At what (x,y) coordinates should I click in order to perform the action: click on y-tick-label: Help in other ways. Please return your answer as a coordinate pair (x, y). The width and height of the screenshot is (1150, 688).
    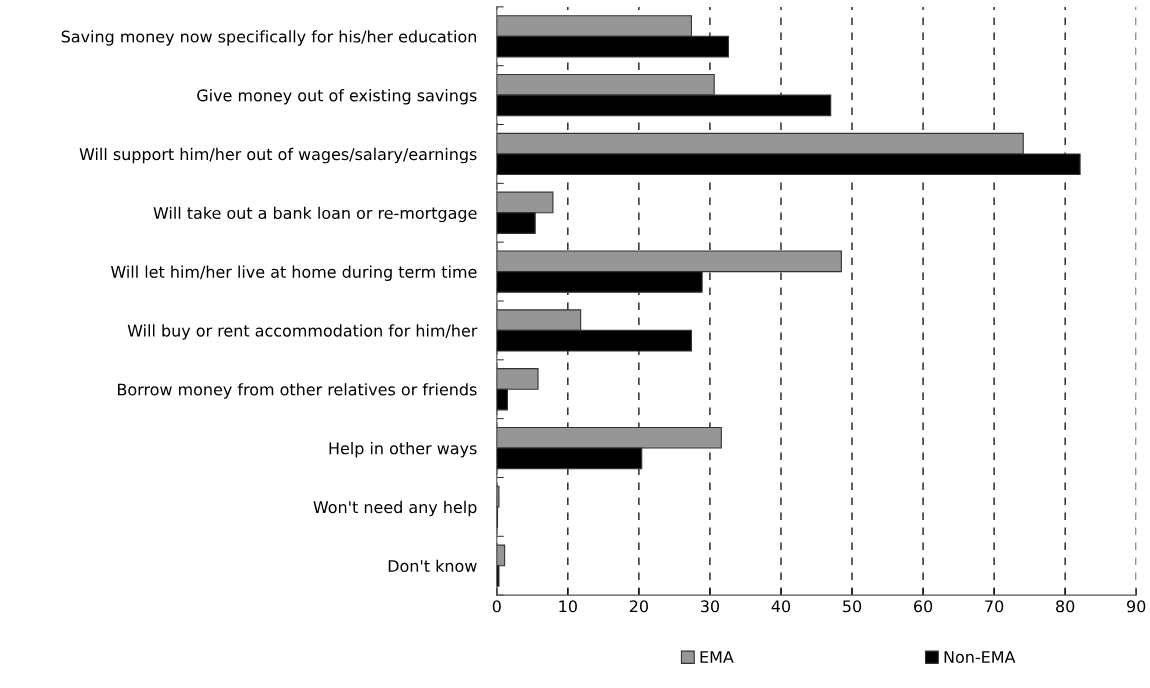
    Looking at the image, I should click on (403, 449).